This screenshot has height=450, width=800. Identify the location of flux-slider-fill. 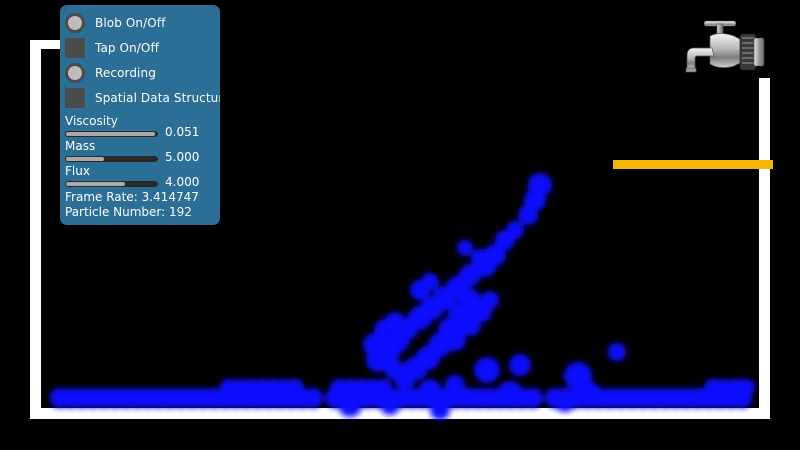
(95, 184).